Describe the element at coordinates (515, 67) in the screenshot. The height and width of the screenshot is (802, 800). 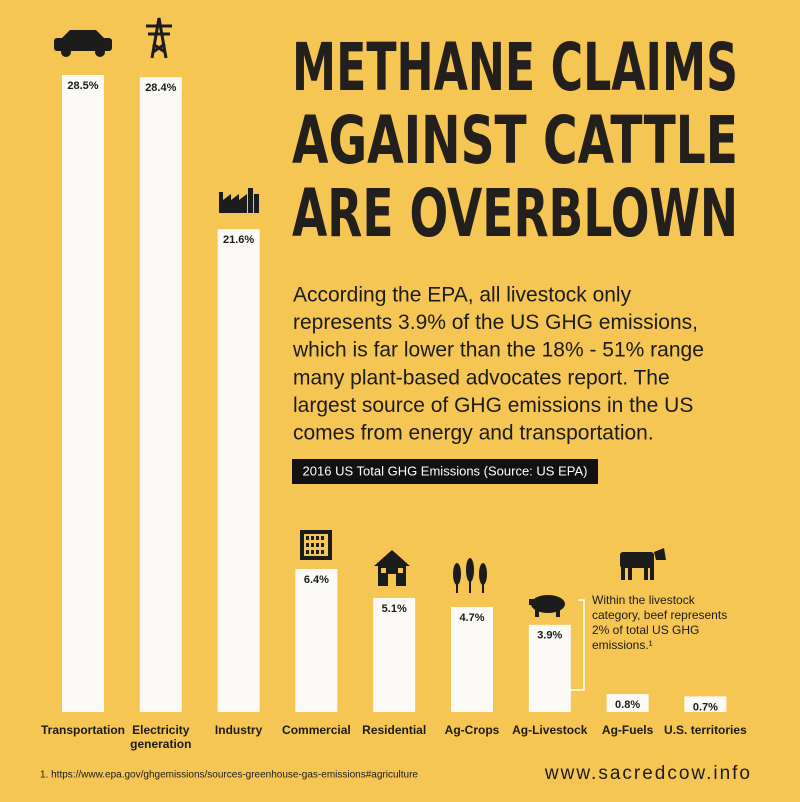
I see `title-line: METHANE CLAIMS` at that location.